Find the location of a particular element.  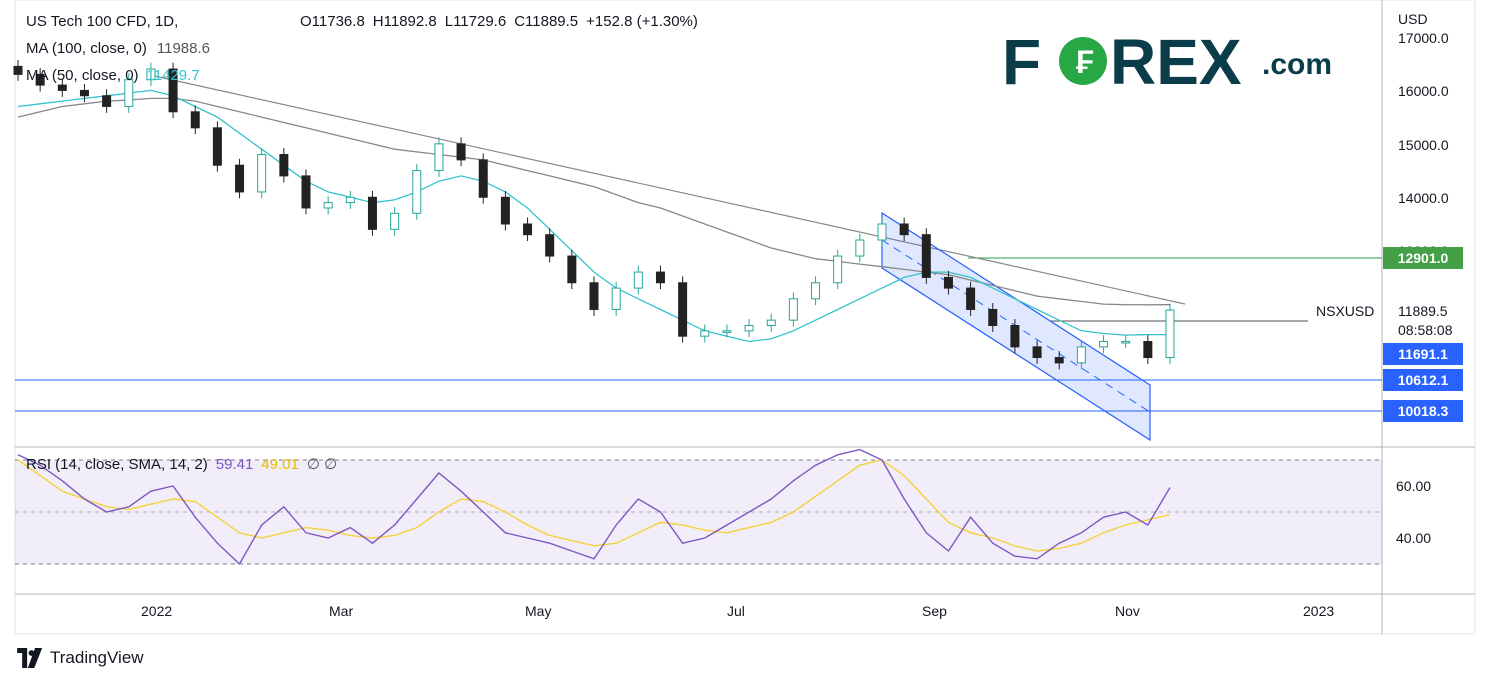

resistance-price-tag is located at coordinates (1423, 258).